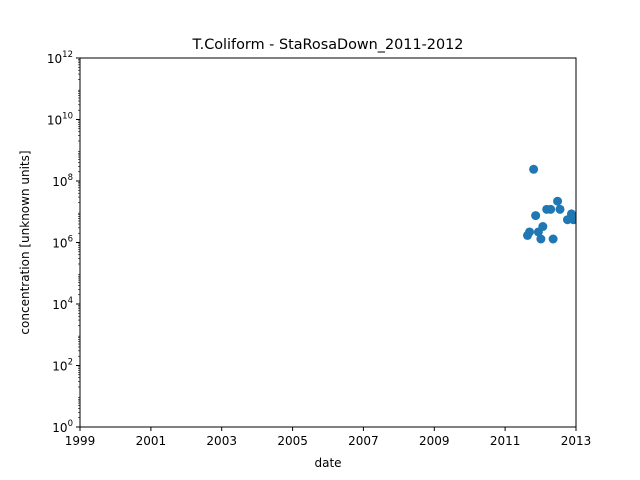 The height and width of the screenshot is (480, 640). What do you see at coordinates (70, 424) in the screenshot?
I see `y-tick-exponent: 0` at bounding box center [70, 424].